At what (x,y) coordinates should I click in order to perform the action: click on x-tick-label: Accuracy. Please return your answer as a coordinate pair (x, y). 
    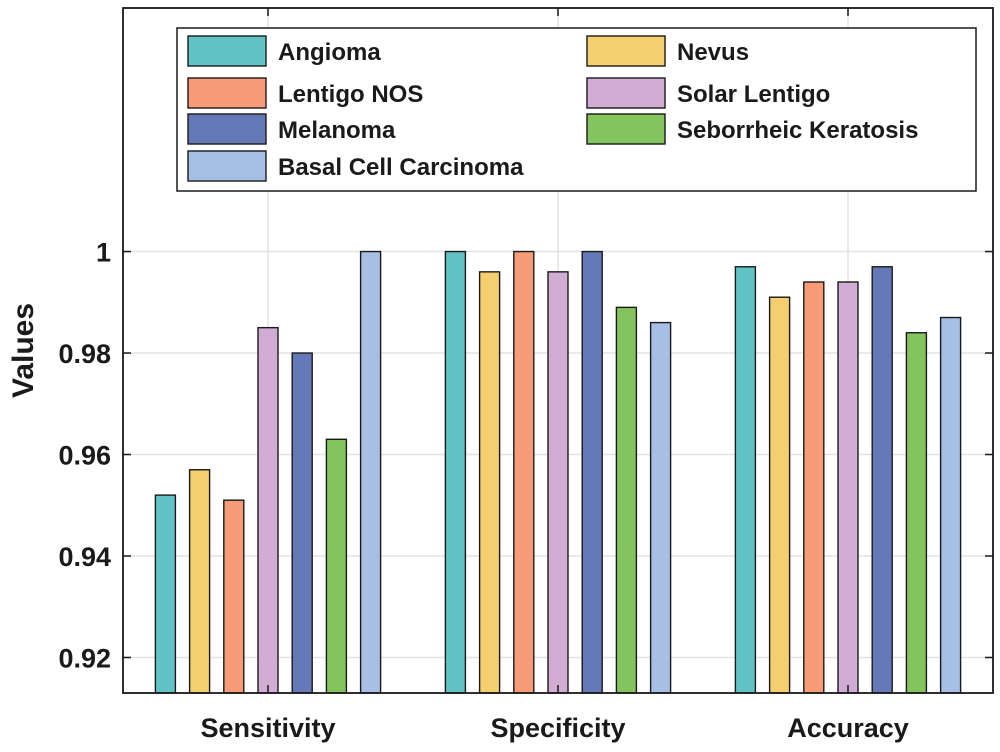
    Looking at the image, I should click on (848, 728).